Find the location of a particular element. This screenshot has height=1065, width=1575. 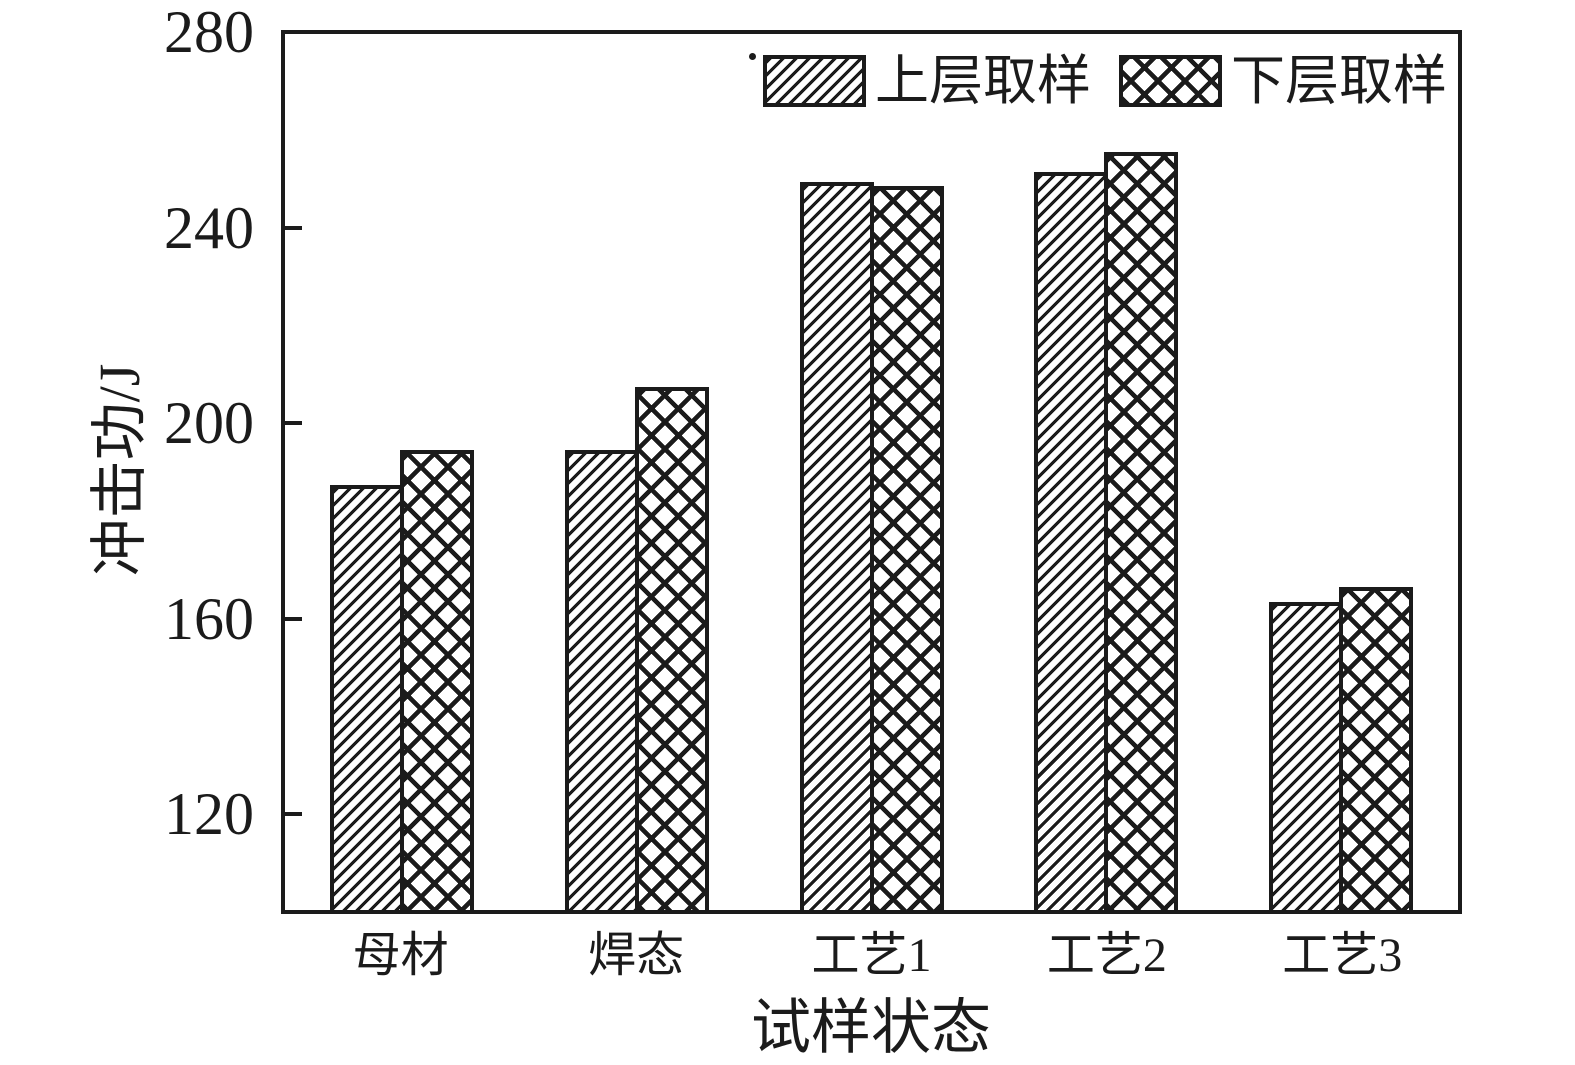

y-tick-label-280: 280 is located at coordinates (209, 32).